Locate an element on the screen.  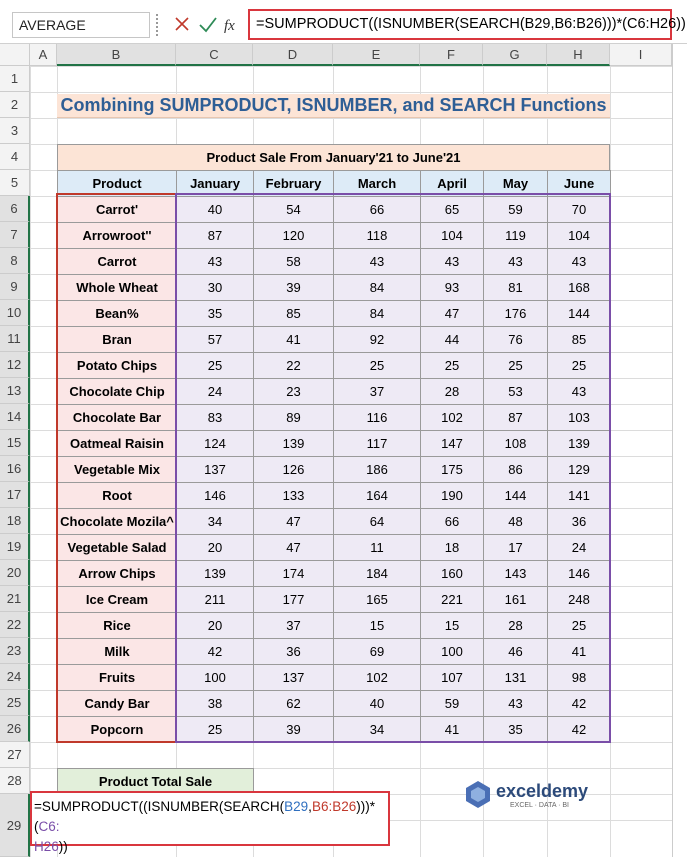
sales-value: 89 is located at coordinates (293, 417).